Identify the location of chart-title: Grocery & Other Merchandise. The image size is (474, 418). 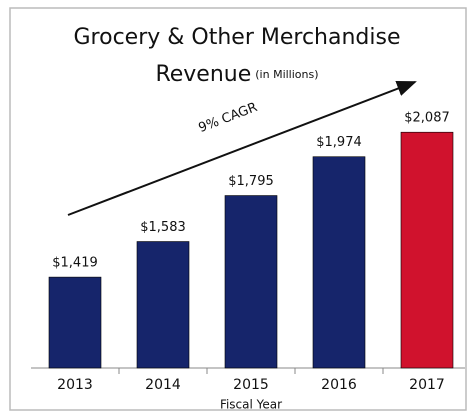
(237, 37).